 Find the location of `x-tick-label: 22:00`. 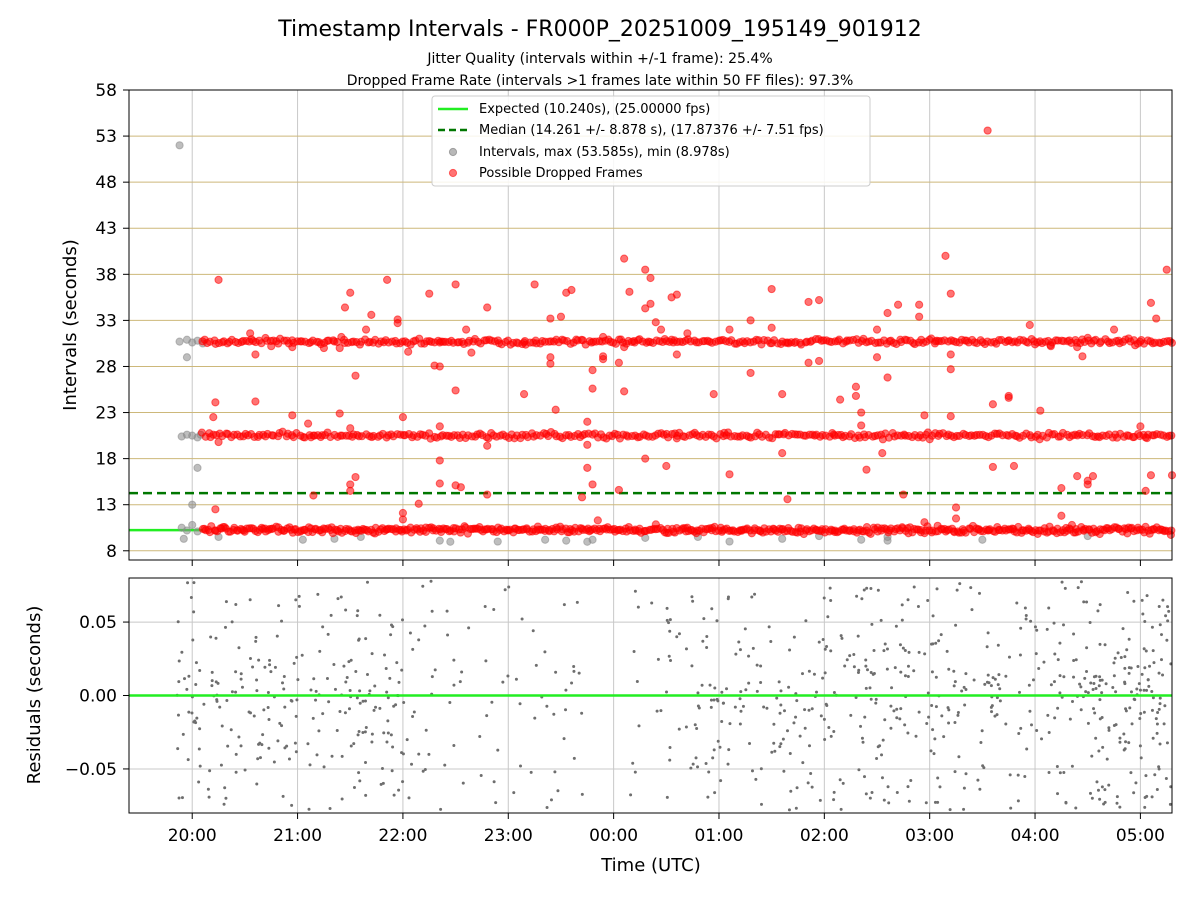

x-tick-label: 22:00 is located at coordinates (402, 836).